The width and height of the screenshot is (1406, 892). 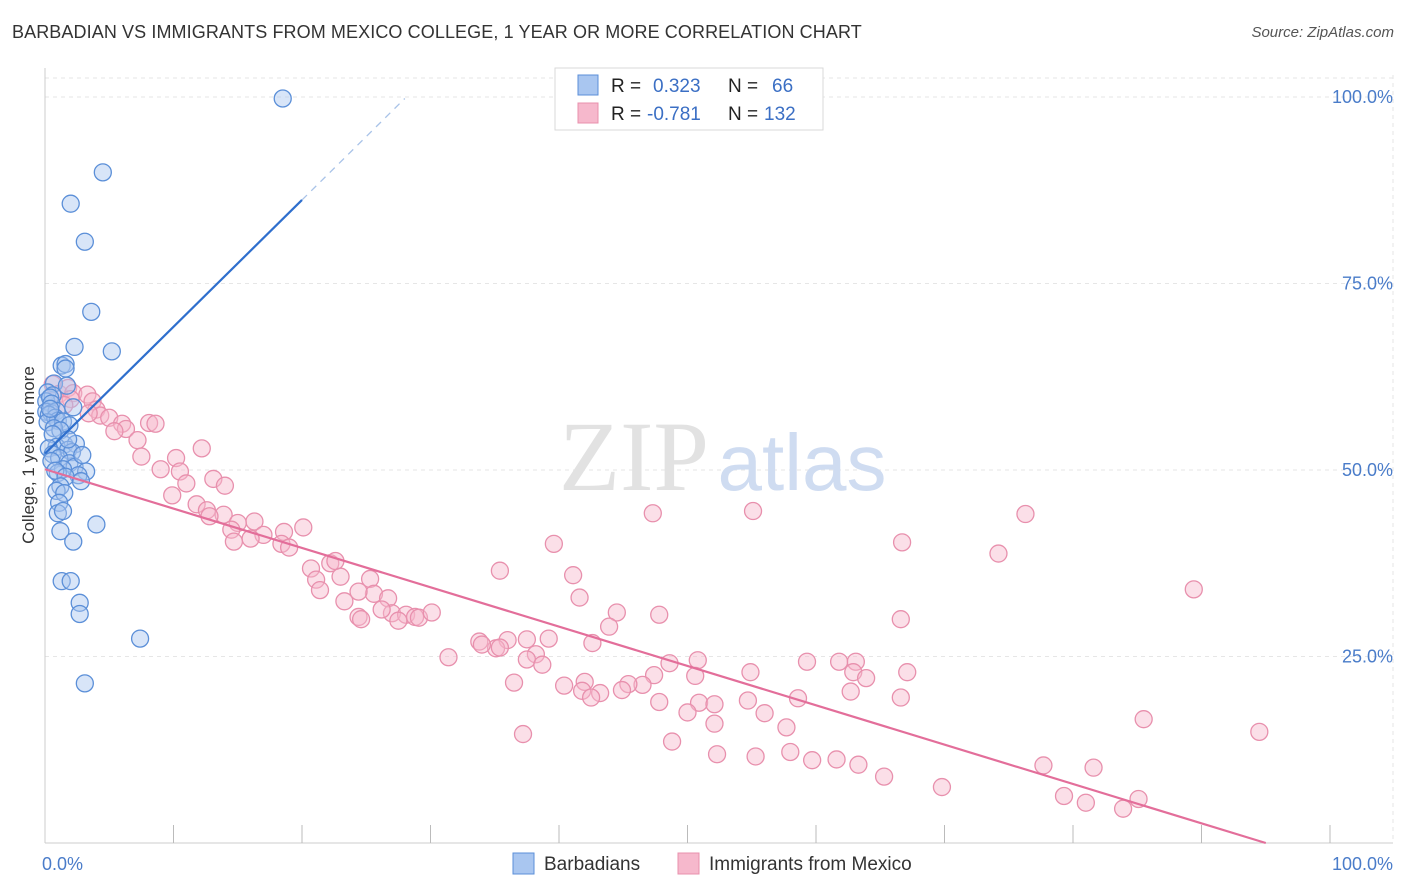 What do you see at coordinates (743, 86) in the screenshot?
I see `legend-n-label-blue: N =` at bounding box center [743, 86].